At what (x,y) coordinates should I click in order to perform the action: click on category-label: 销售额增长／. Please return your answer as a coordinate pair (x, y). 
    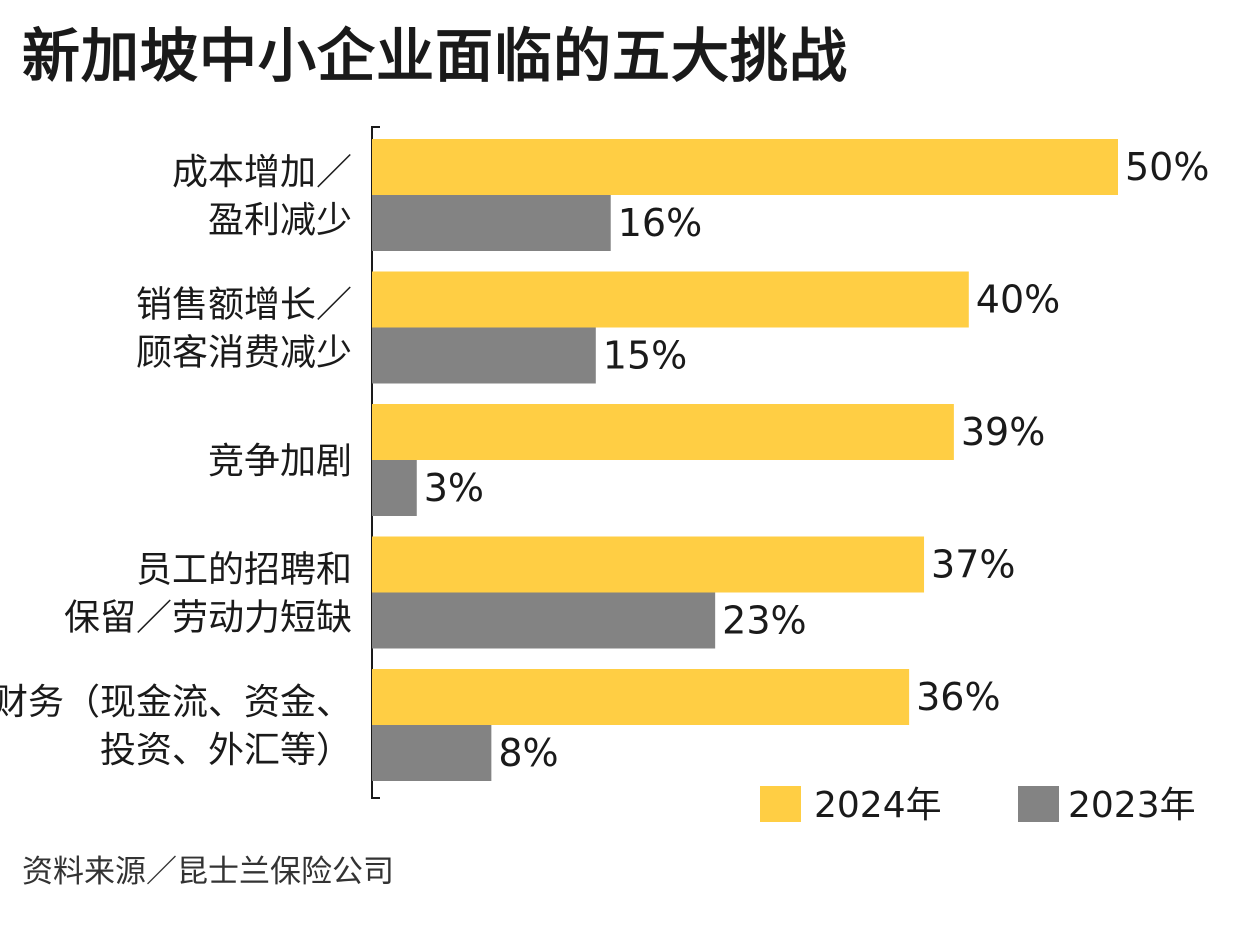
    Looking at the image, I should click on (244, 305).